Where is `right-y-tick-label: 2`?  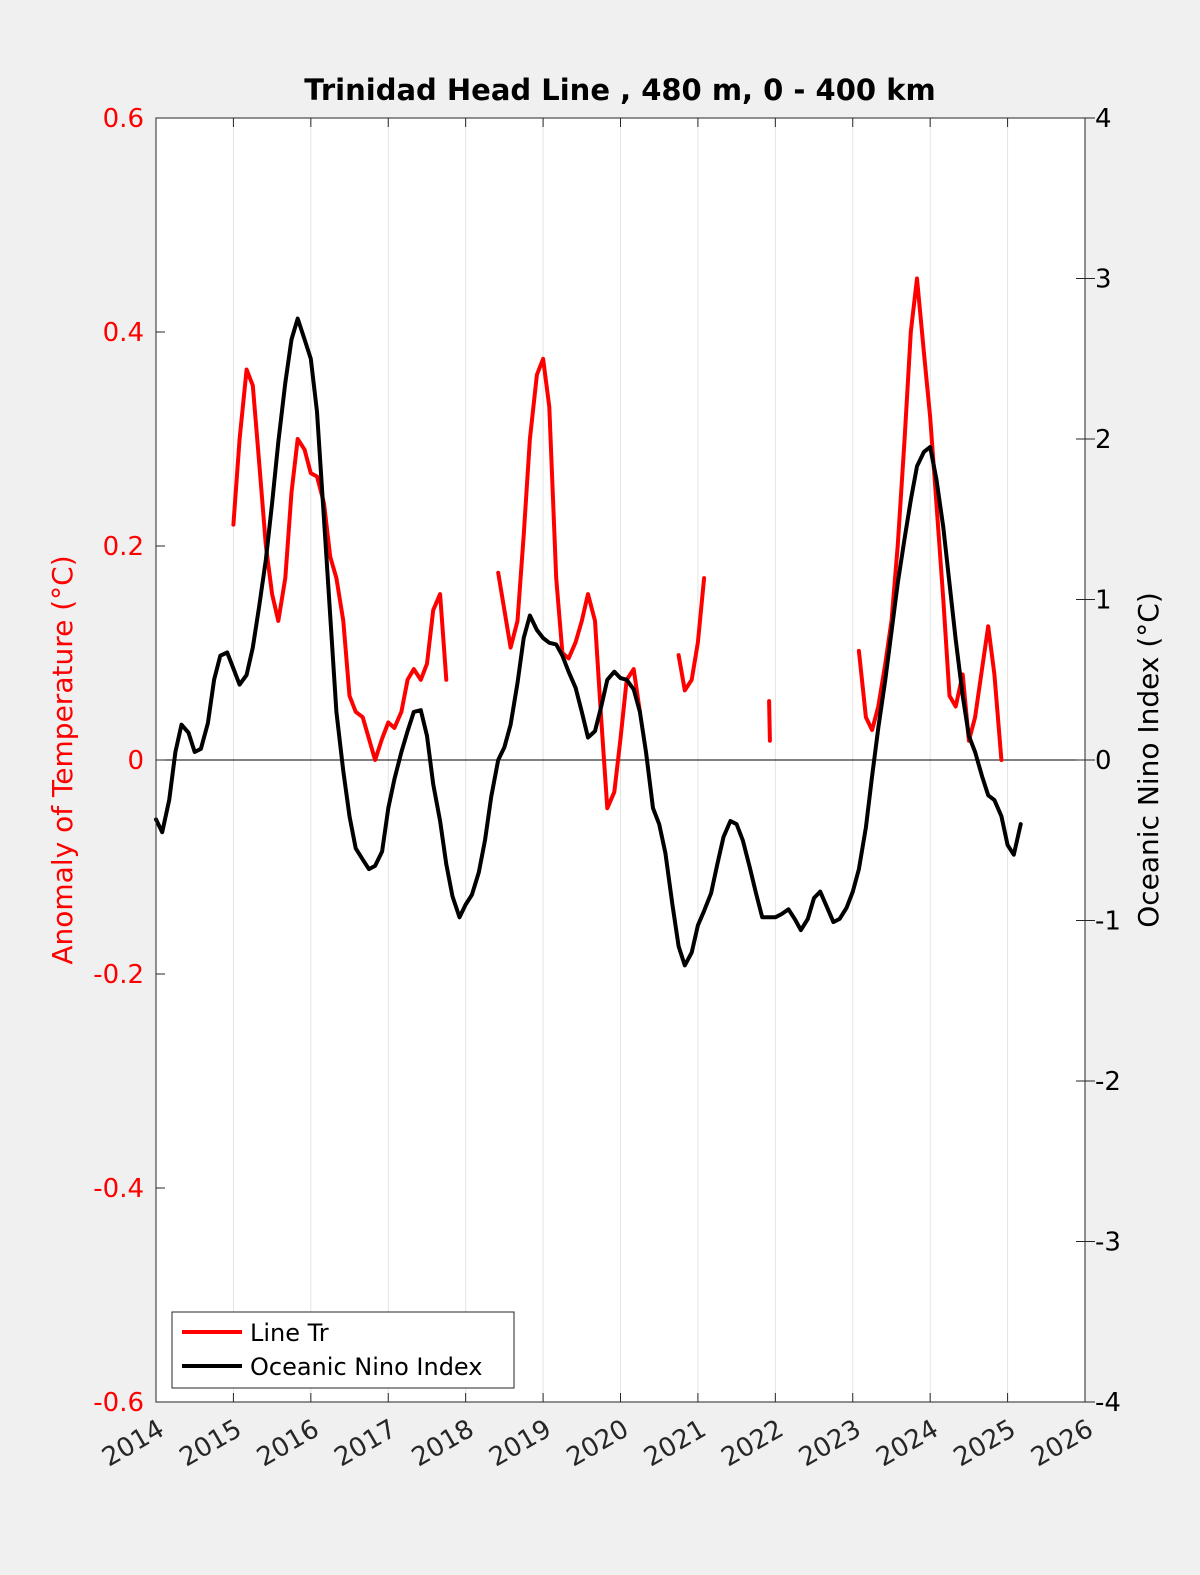 right-y-tick-label: 2 is located at coordinates (1103, 440).